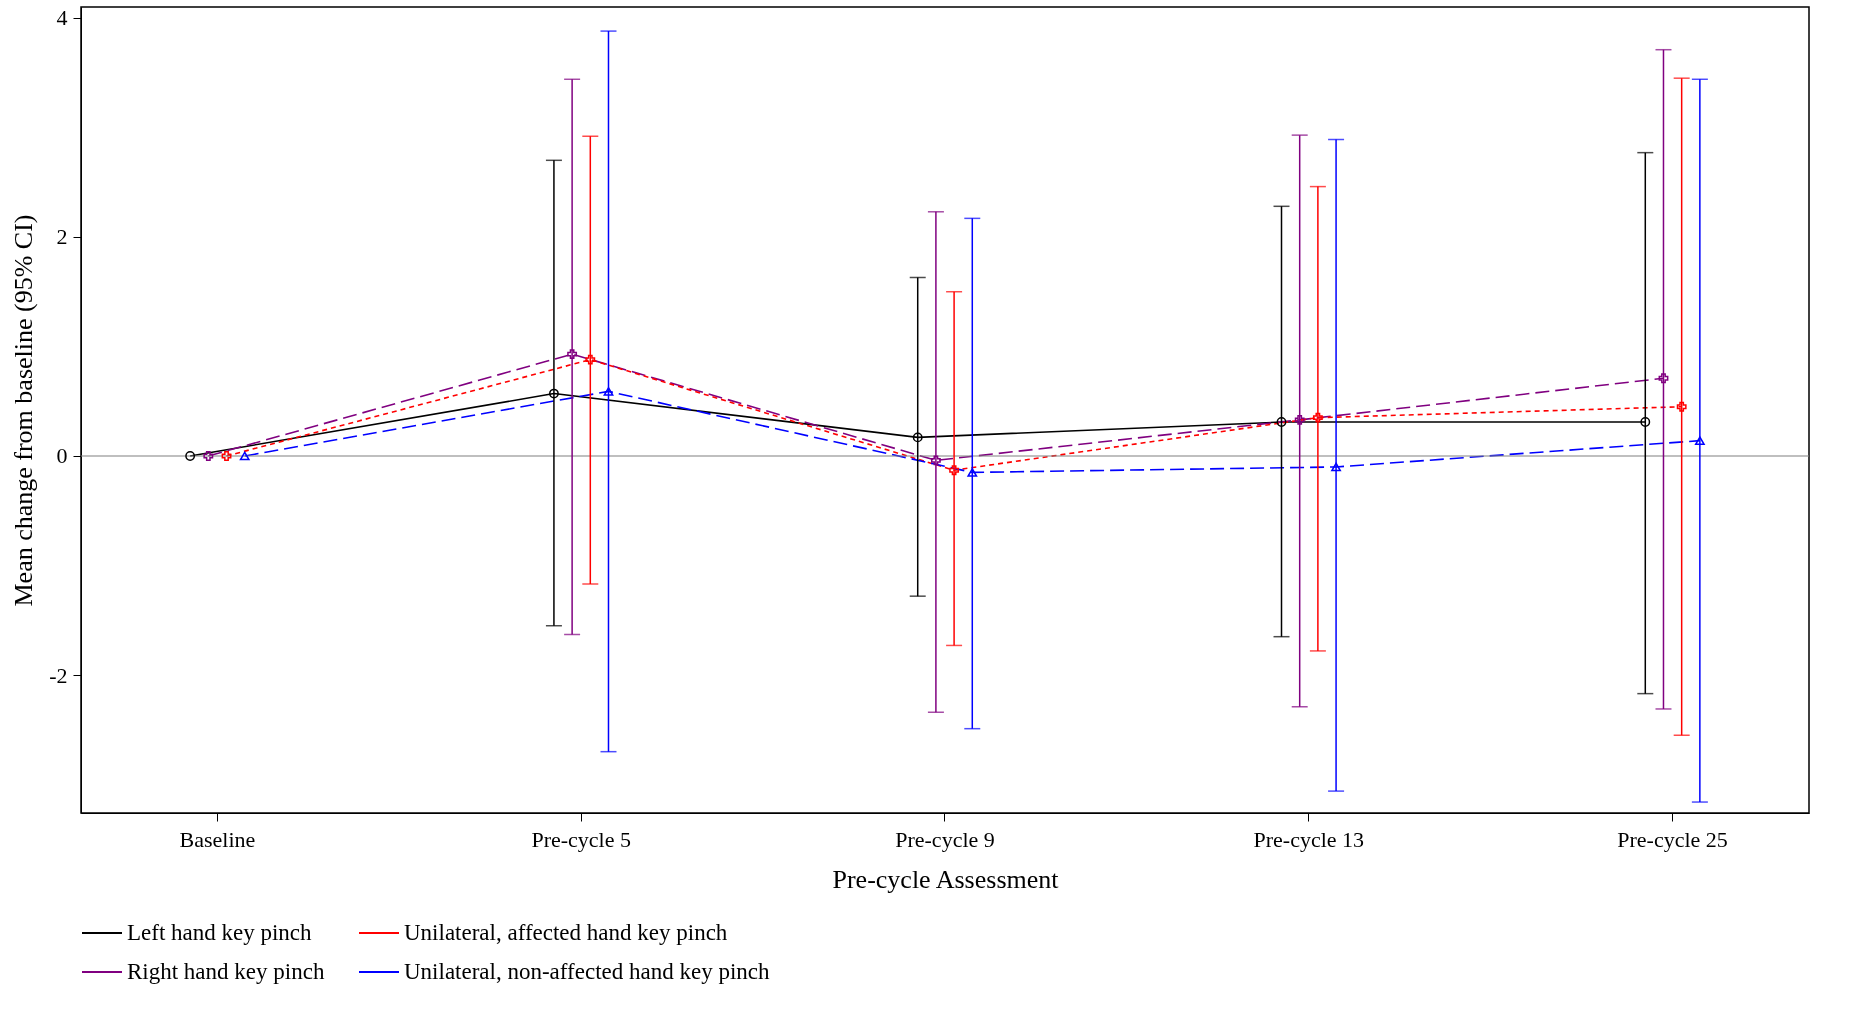 The width and height of the screenshot is (1858, 1014). Describe the element at coordinates (62, 18) in the screenshot. I see `y-tick-label: 4` at that location.